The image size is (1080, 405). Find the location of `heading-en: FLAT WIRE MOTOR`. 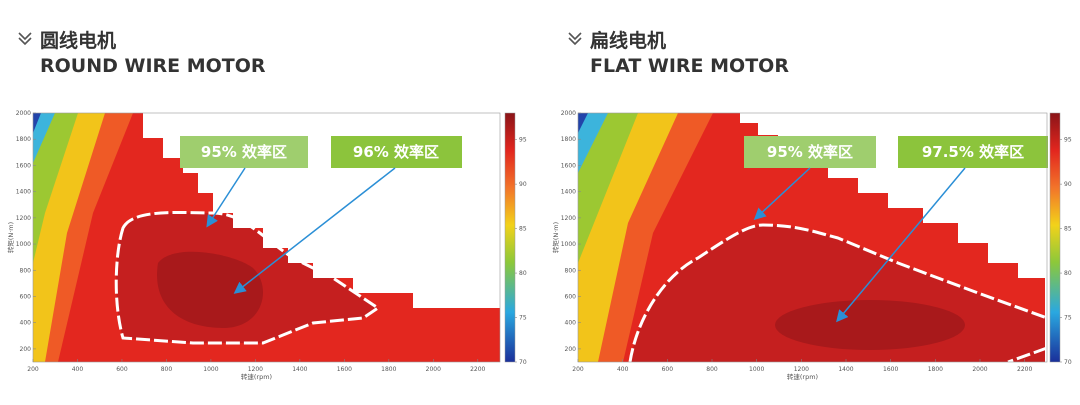

heading-en: FLAT WIRE MOTOR is located at coordinates (689, 66).